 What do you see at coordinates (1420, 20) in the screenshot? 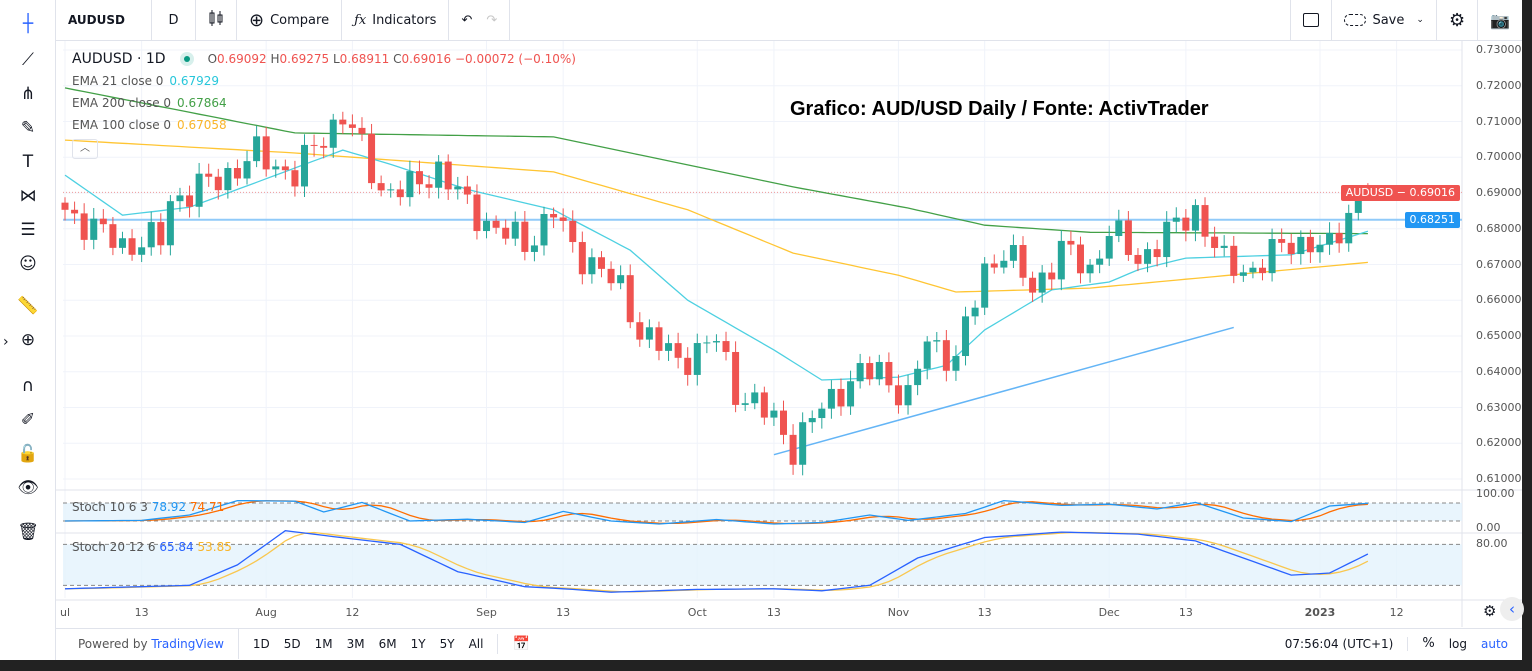
I see `chevron-down-icon: ⌄` at bounding box center [1420, 20].